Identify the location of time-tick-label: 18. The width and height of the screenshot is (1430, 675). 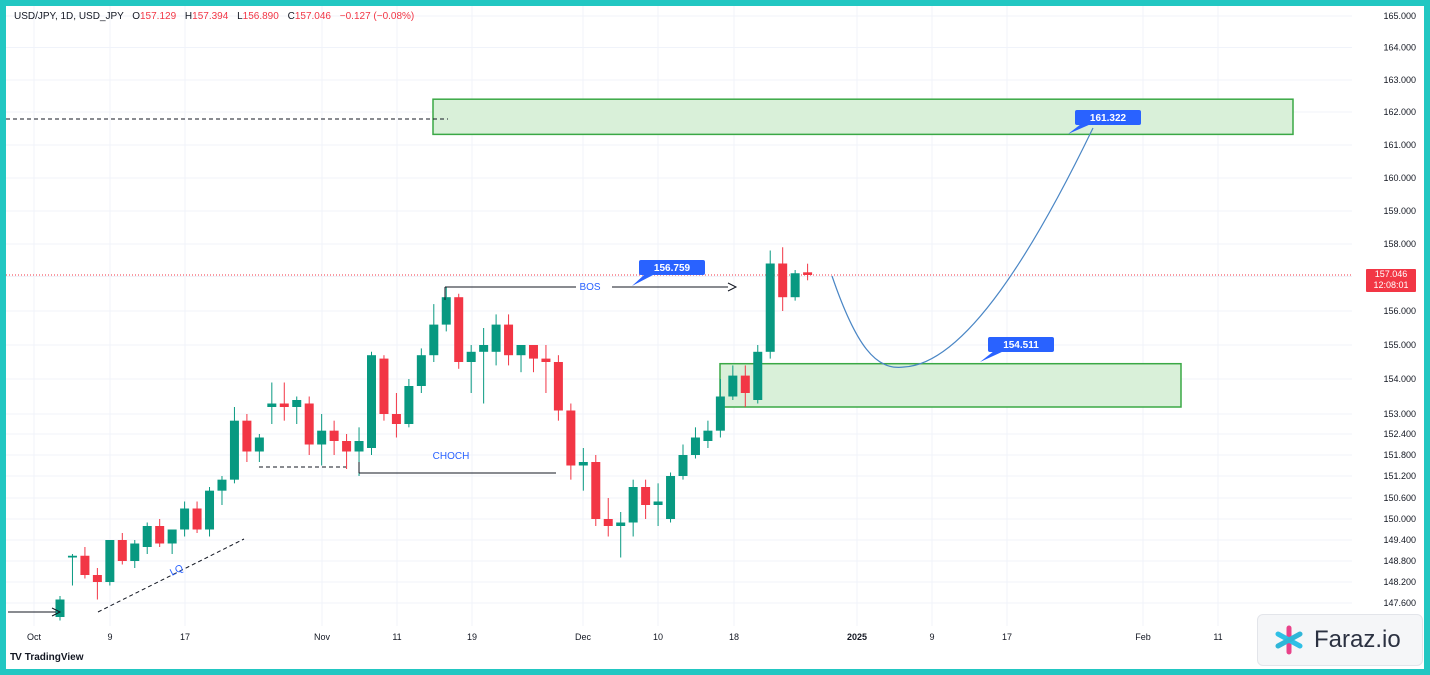
(734, 637).